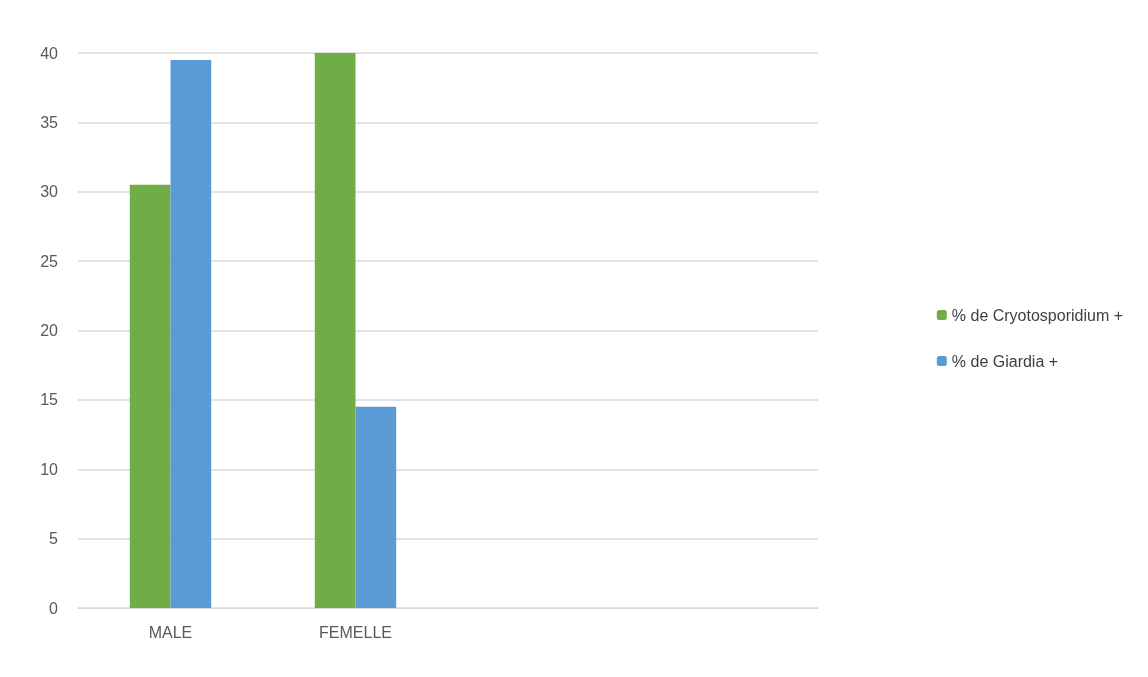 Image resolution: width=1148 pixels, height=677 pixels. What do you see at coordinates (49, 261) in the screenshot?
I see `y-tick-label: 25` at bounding box center [49, 261].